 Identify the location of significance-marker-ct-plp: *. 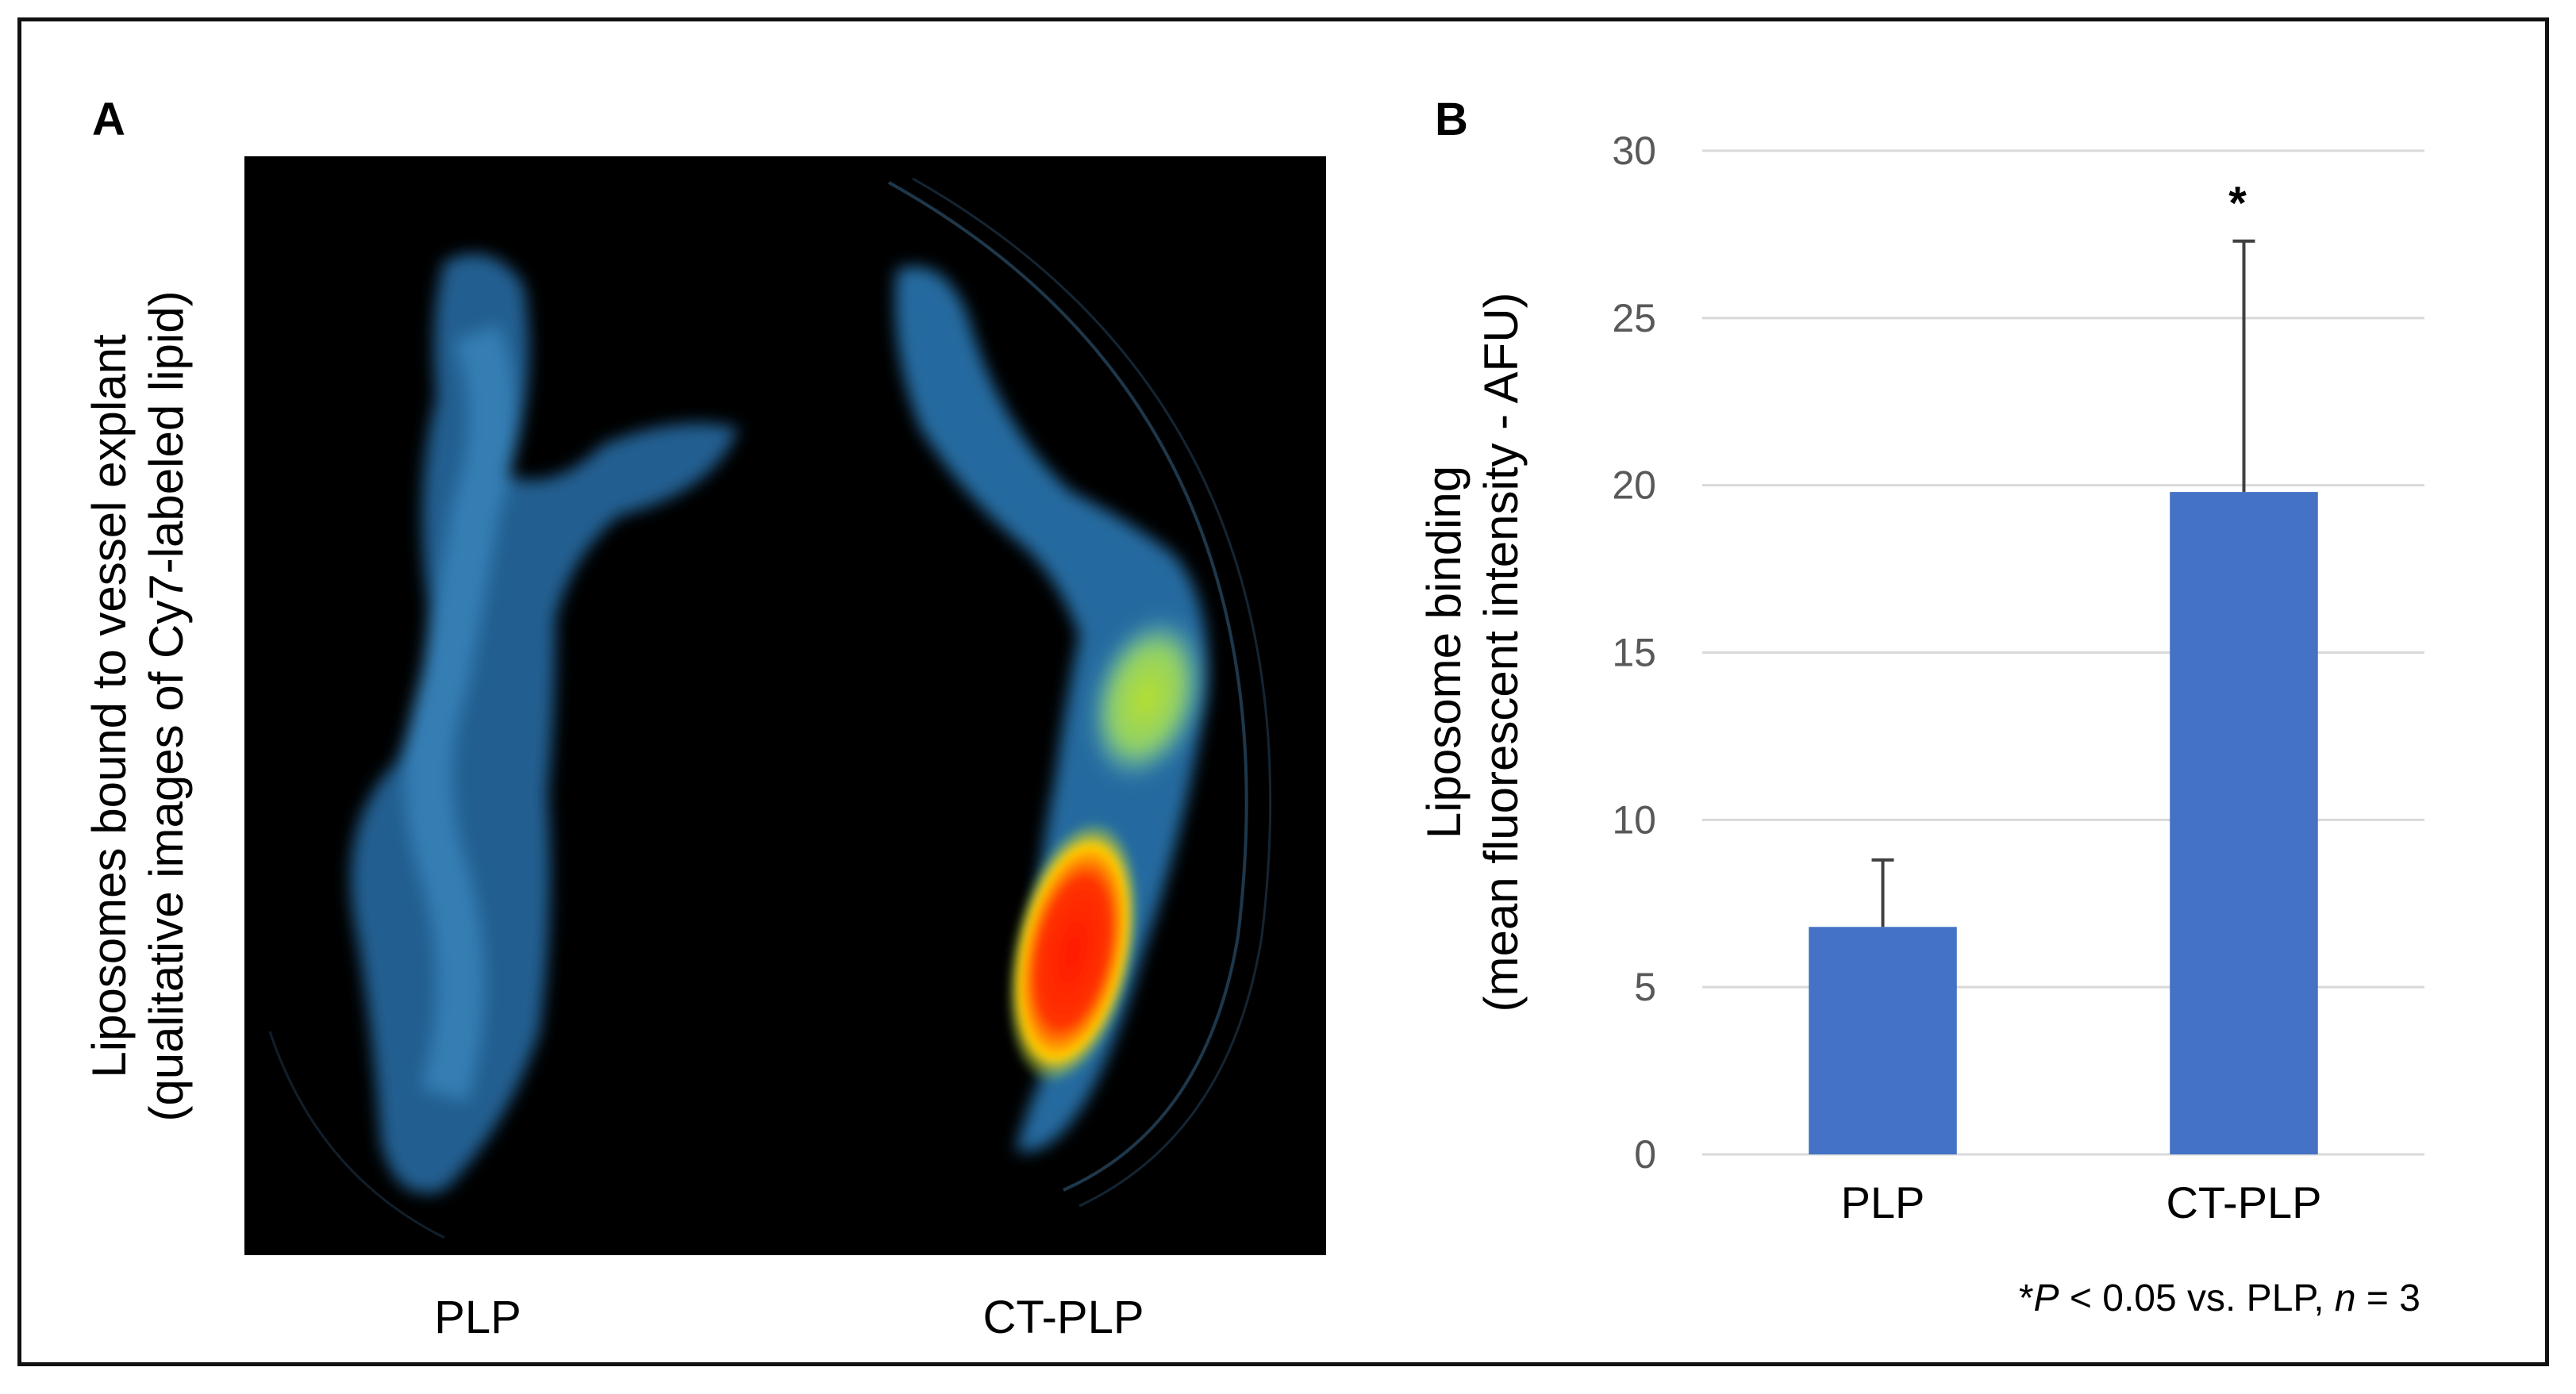
(2237, 203).